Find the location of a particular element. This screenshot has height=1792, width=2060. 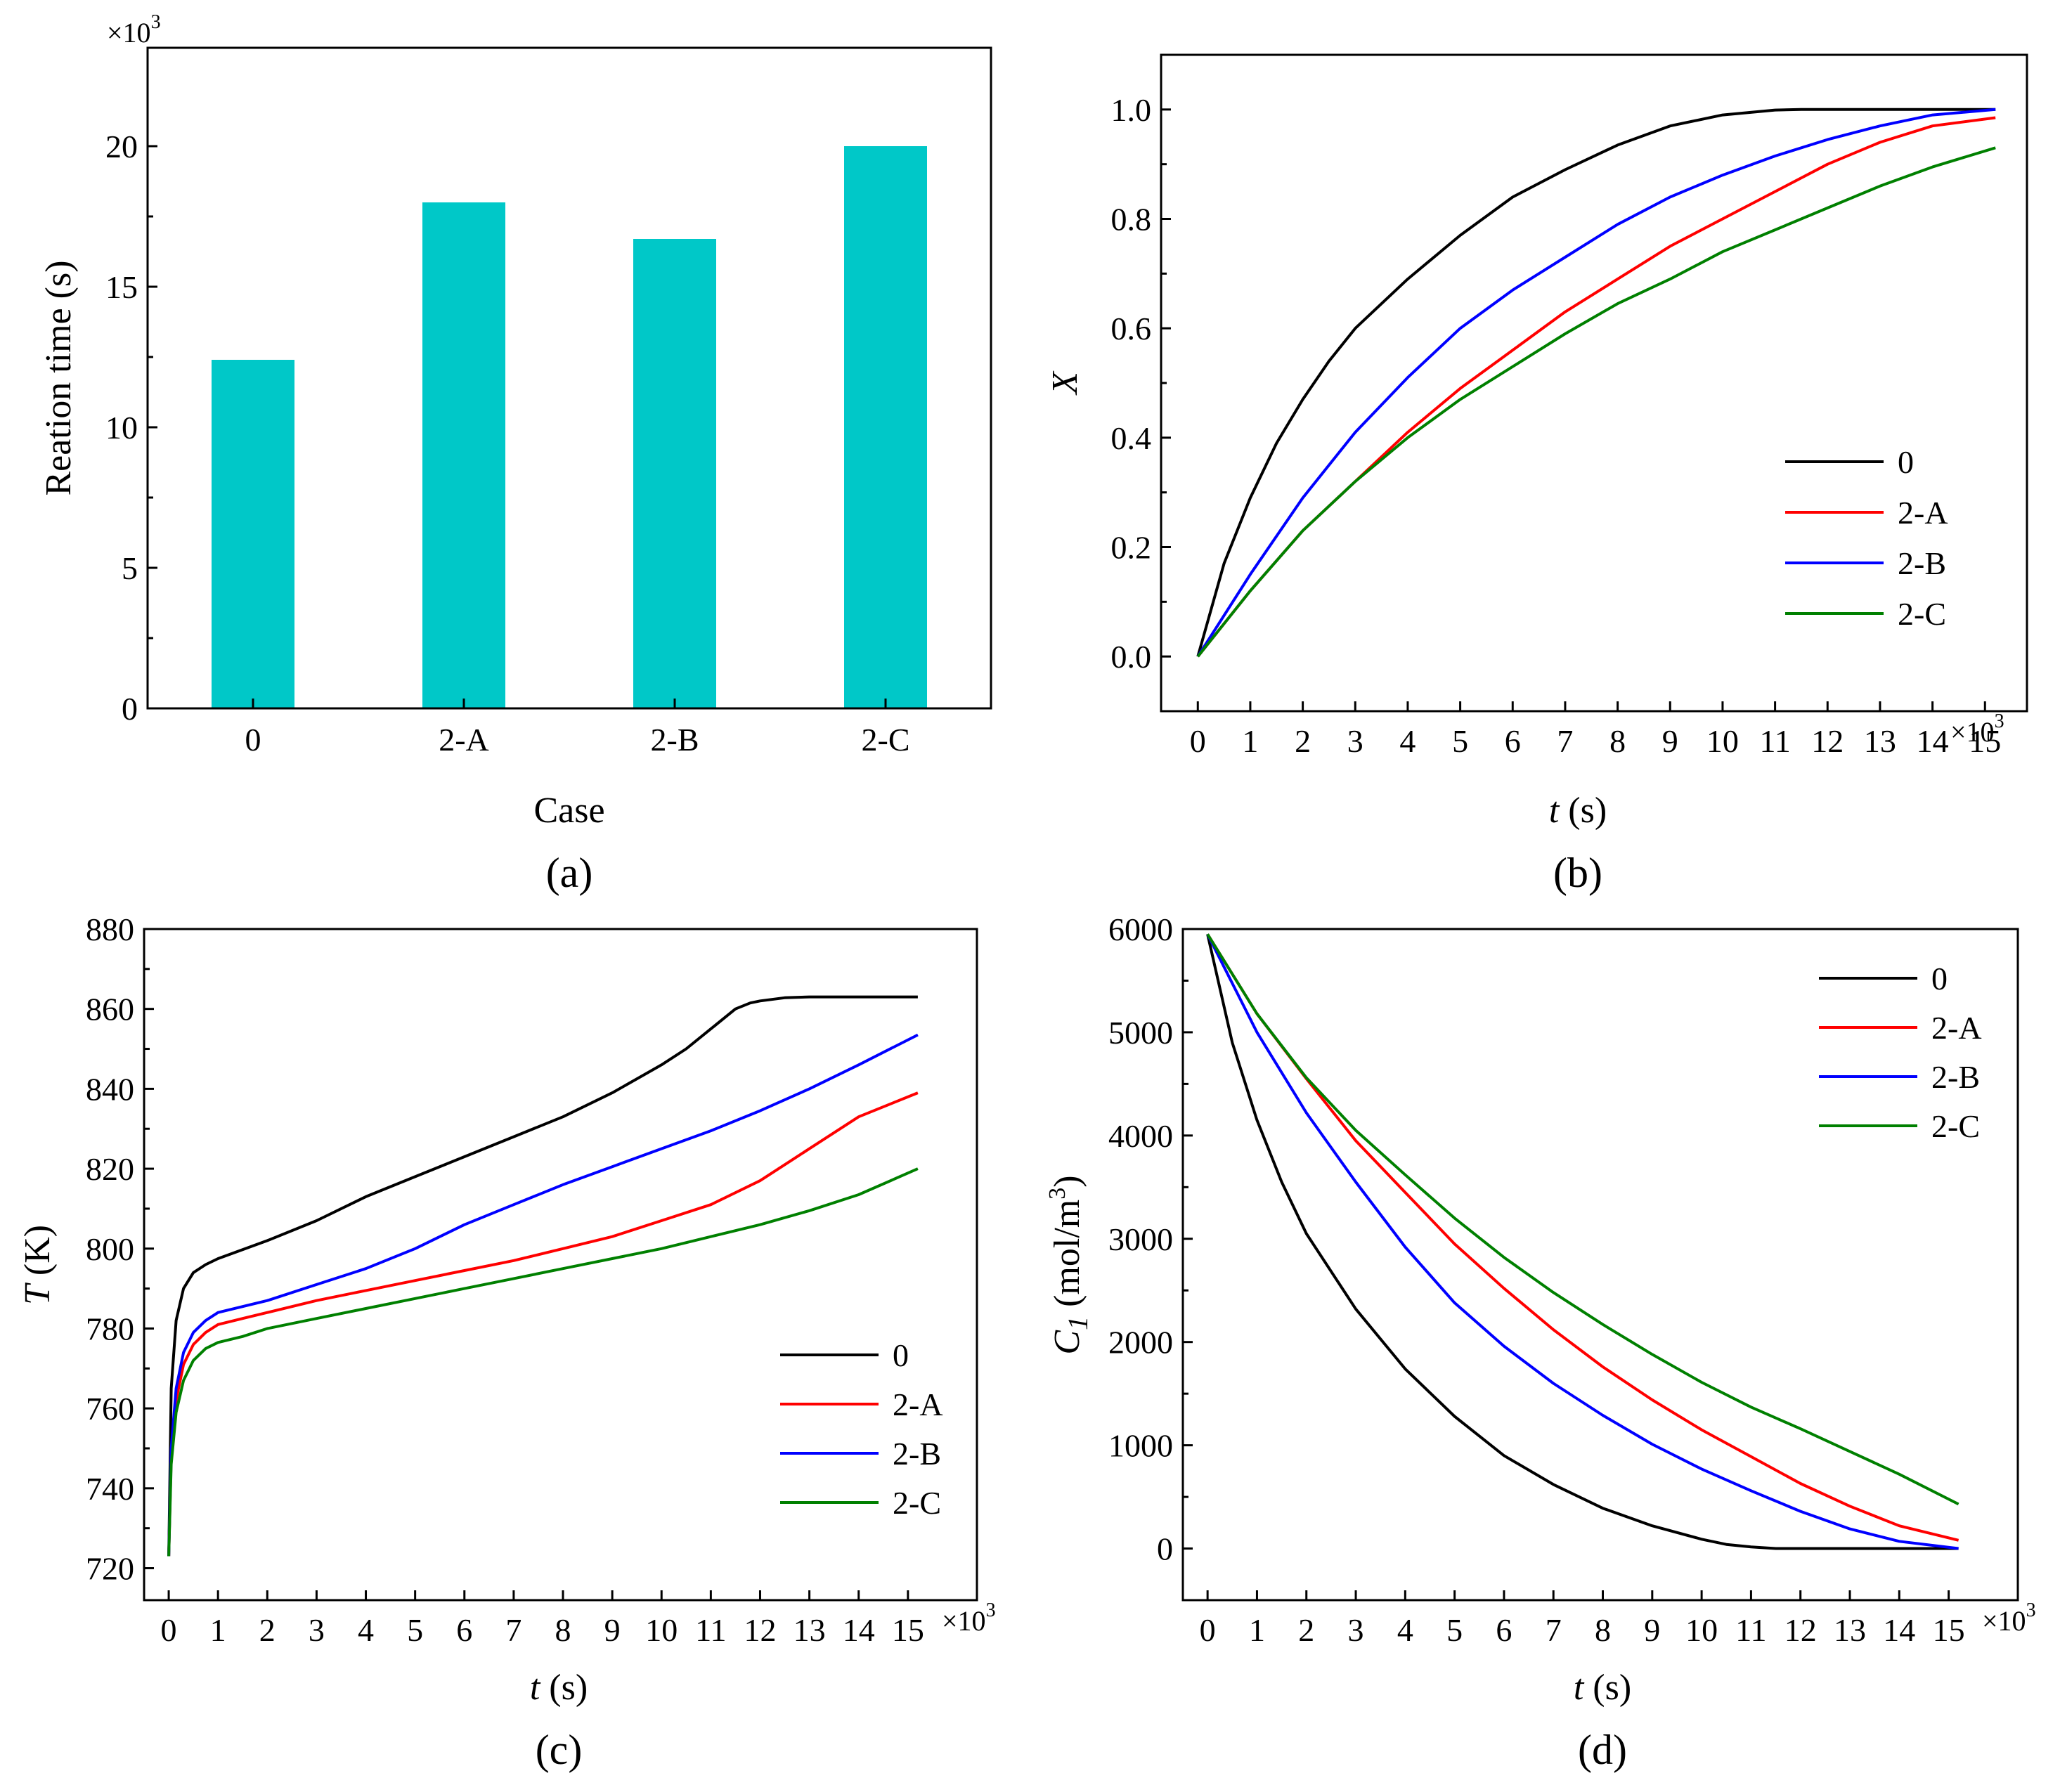

y-tick-label: 2000 is located at coordinates (1140, 1343).